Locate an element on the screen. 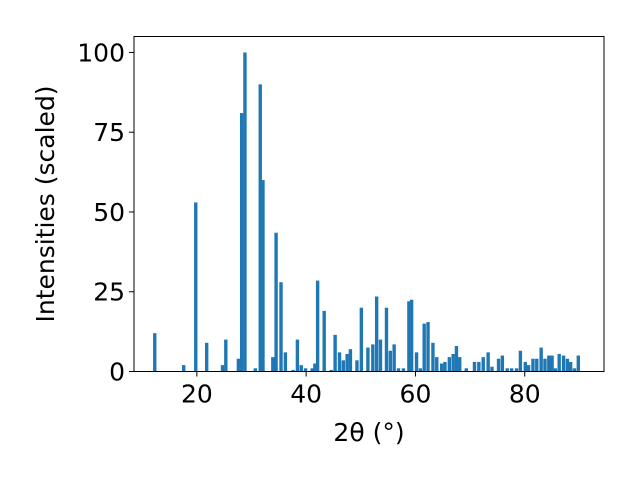 The image size is (640, 480). x-tick-label: 40 is located at coordinates (306, 394).